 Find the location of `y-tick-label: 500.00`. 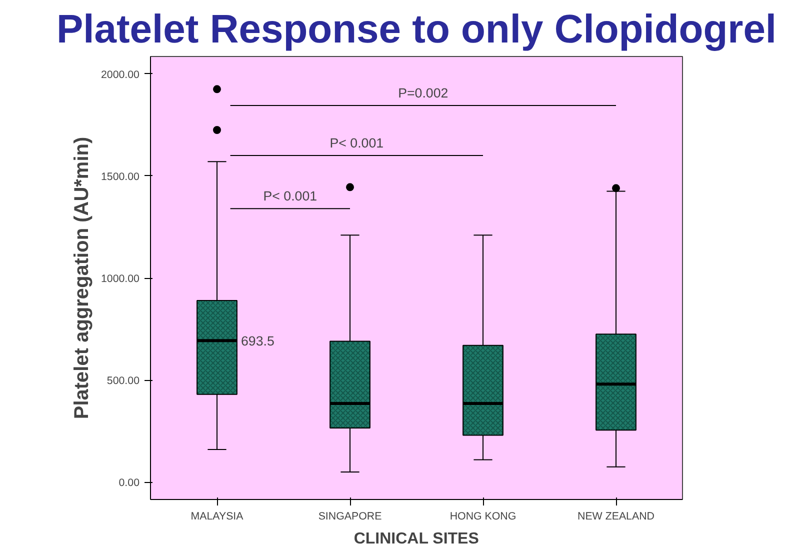

y-tick-label: 500.00 is located at coordinates (123, 381).